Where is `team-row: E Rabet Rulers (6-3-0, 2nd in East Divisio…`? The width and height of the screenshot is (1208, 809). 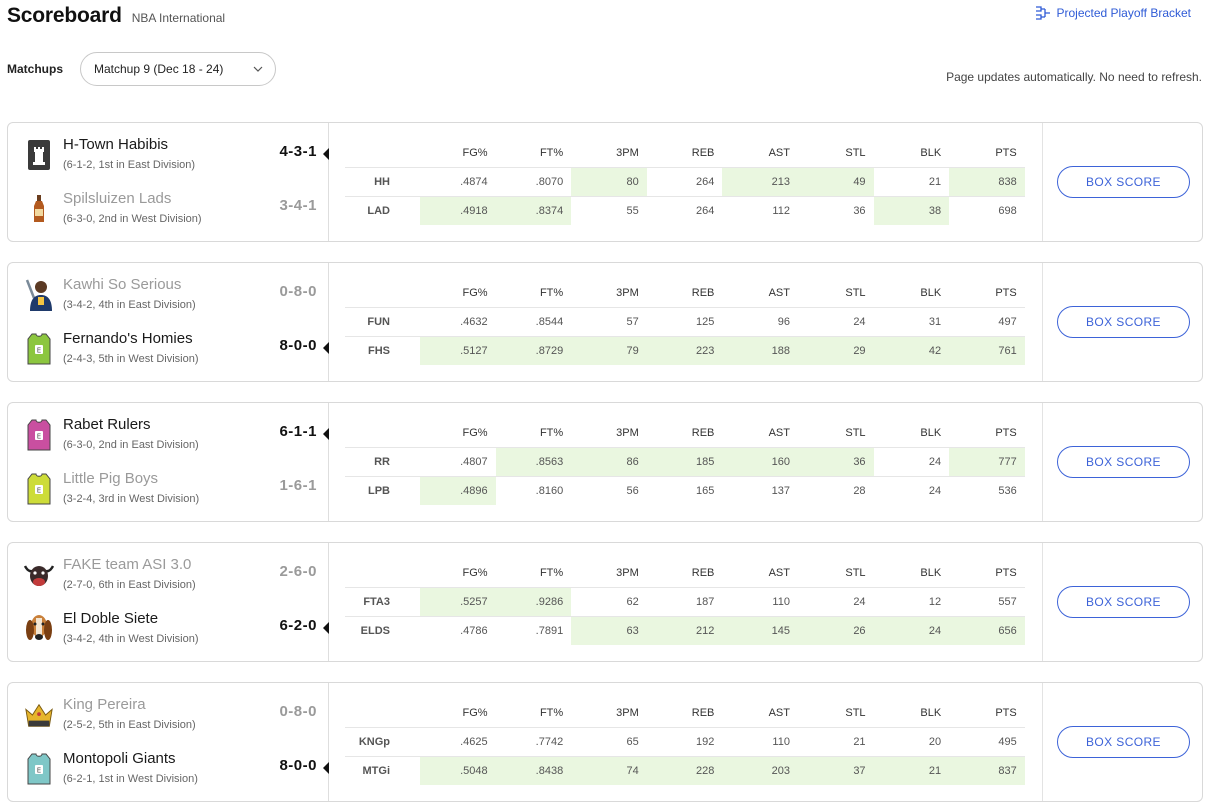
team-row: E Rabet Rulers (6-3-0, 2nd in East Divisio… is located at coordinates (168, 436).